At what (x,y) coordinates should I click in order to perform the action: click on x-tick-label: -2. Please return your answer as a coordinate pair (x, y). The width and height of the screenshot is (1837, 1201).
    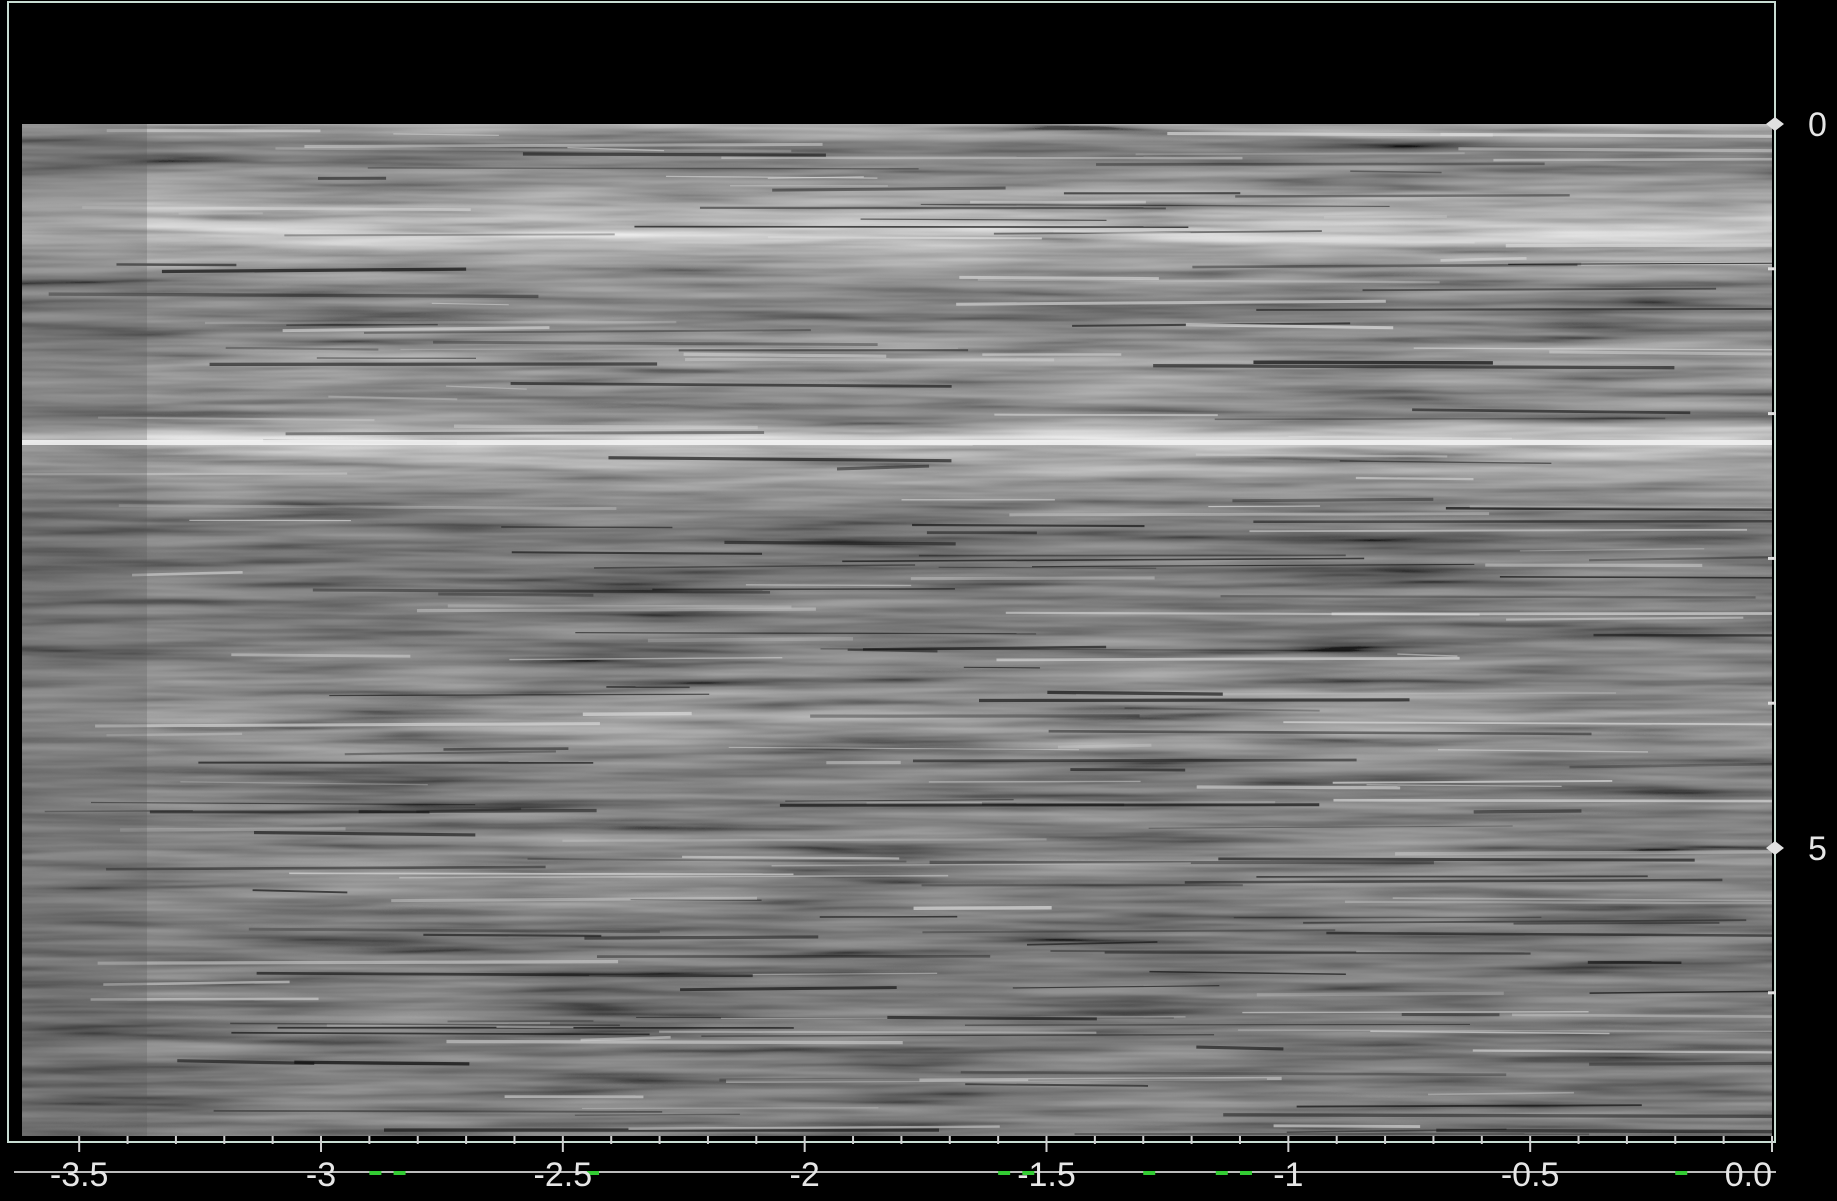
    Looking at the image, I should click on (805, 1175).